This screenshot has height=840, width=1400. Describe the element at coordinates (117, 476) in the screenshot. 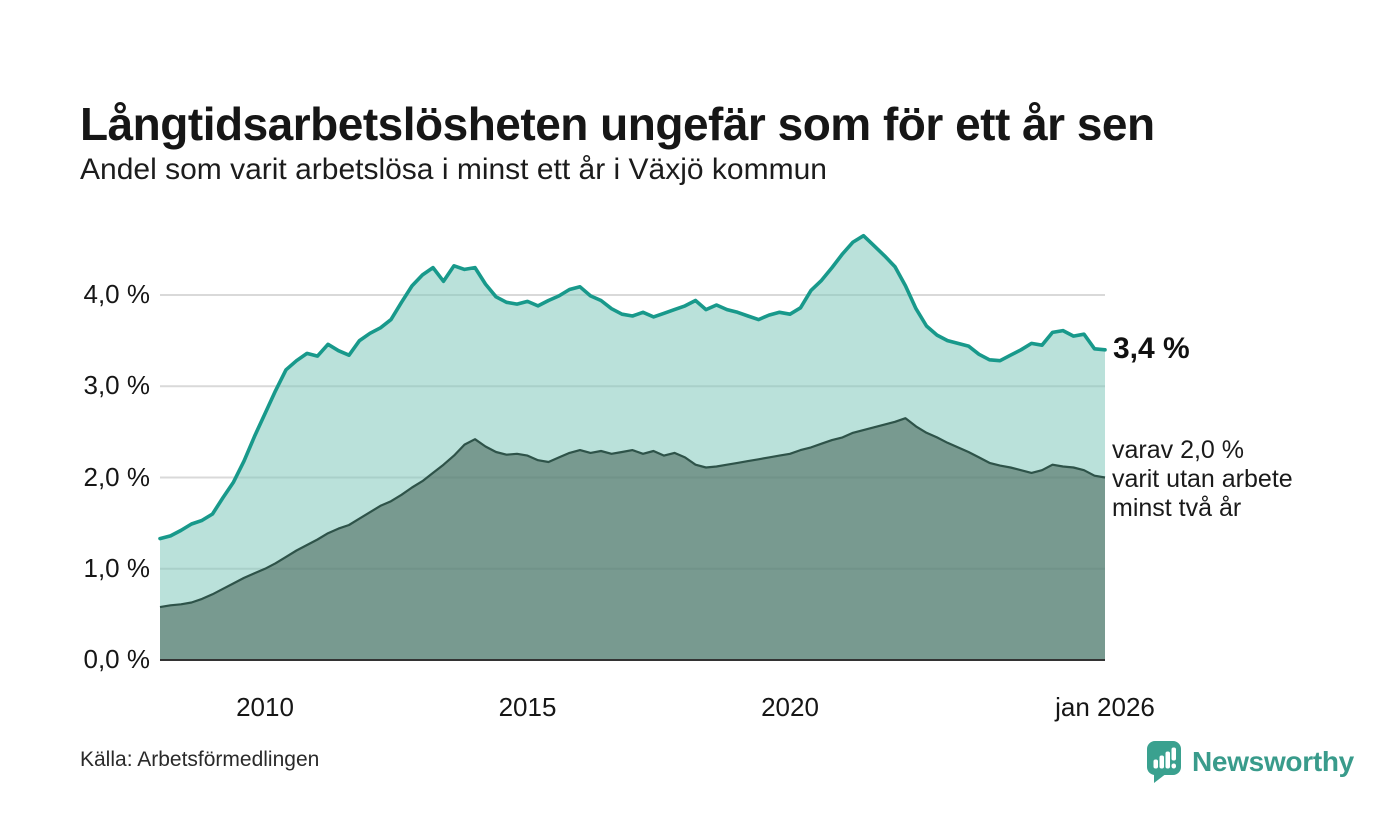

I see `y-axis-tick-label: 2,0 %` at that location.